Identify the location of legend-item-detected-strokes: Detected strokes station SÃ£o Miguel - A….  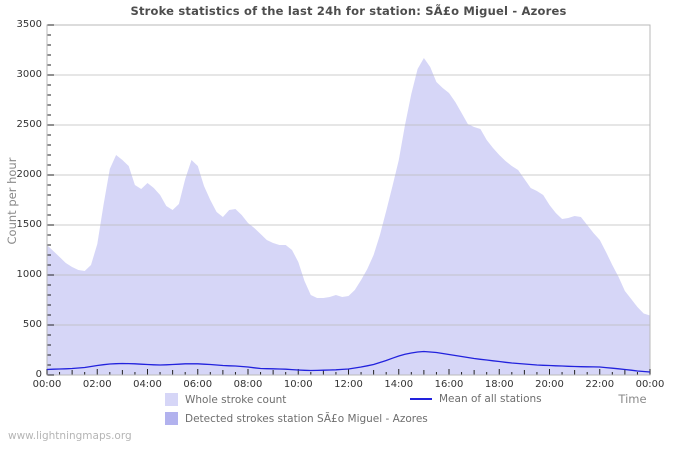
(296, 418).